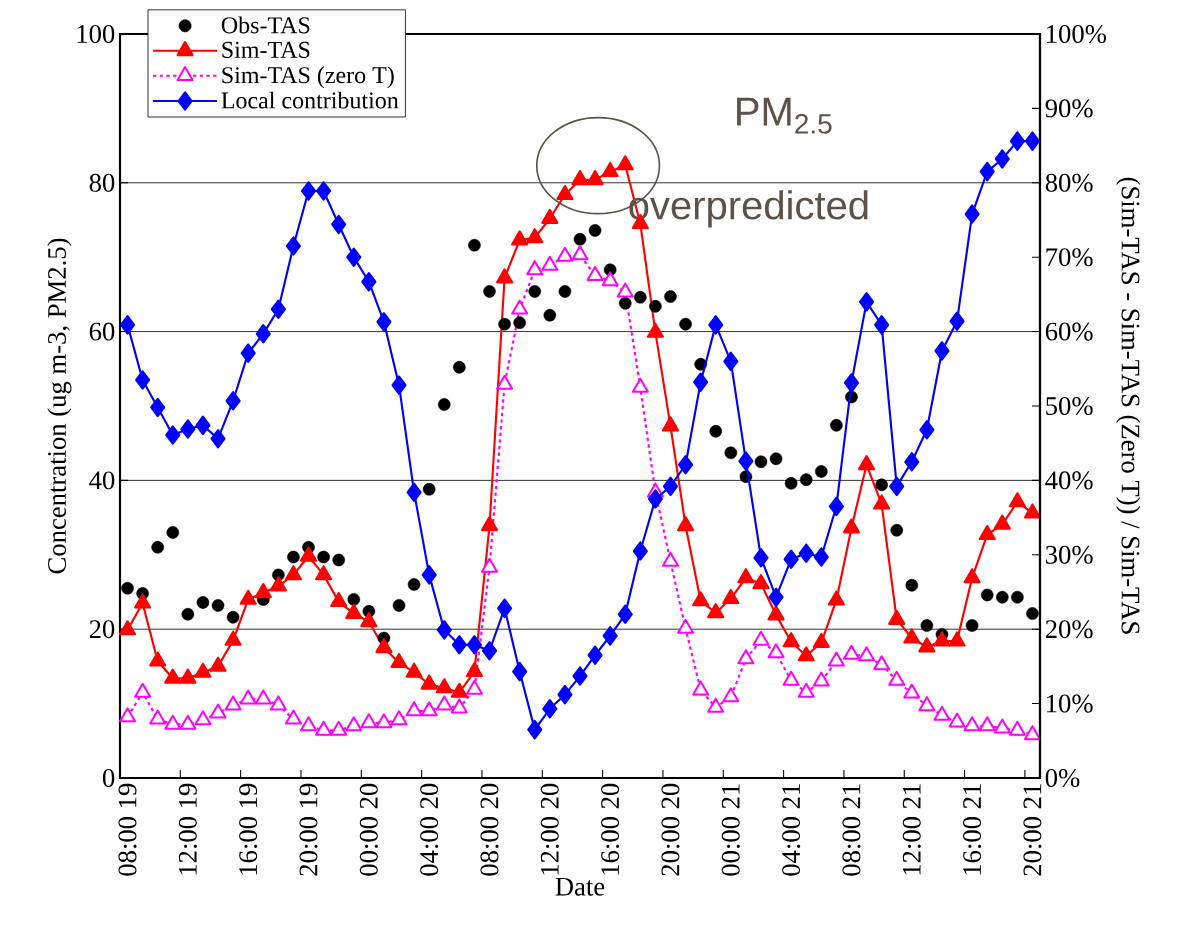  Describe the element at coordinates (1069, 182) in the screenshot. I see `y2-tick-label: 80%` at that location.